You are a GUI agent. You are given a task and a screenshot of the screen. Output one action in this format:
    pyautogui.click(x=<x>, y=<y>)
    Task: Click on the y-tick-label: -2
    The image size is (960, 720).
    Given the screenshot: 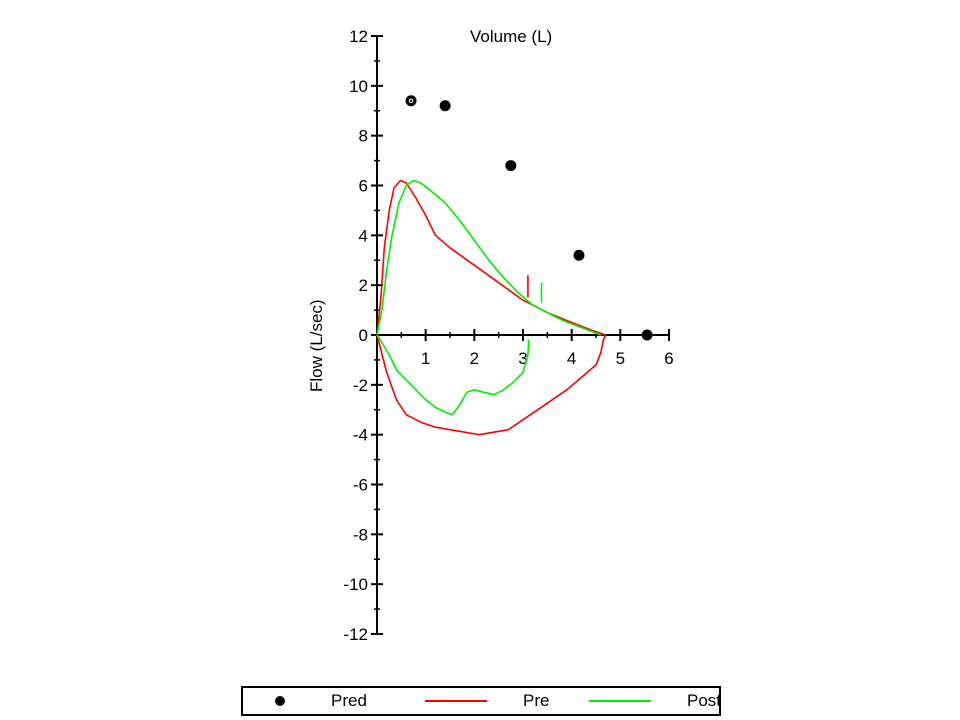 What is the action you would take?
    pyautogui.click(x=360, y=385)
    